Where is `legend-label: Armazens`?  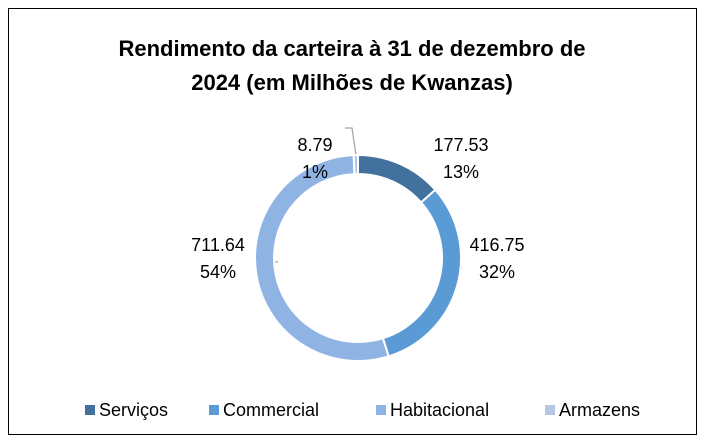 legend-label: Armazens is located at coordinates (599, 410).